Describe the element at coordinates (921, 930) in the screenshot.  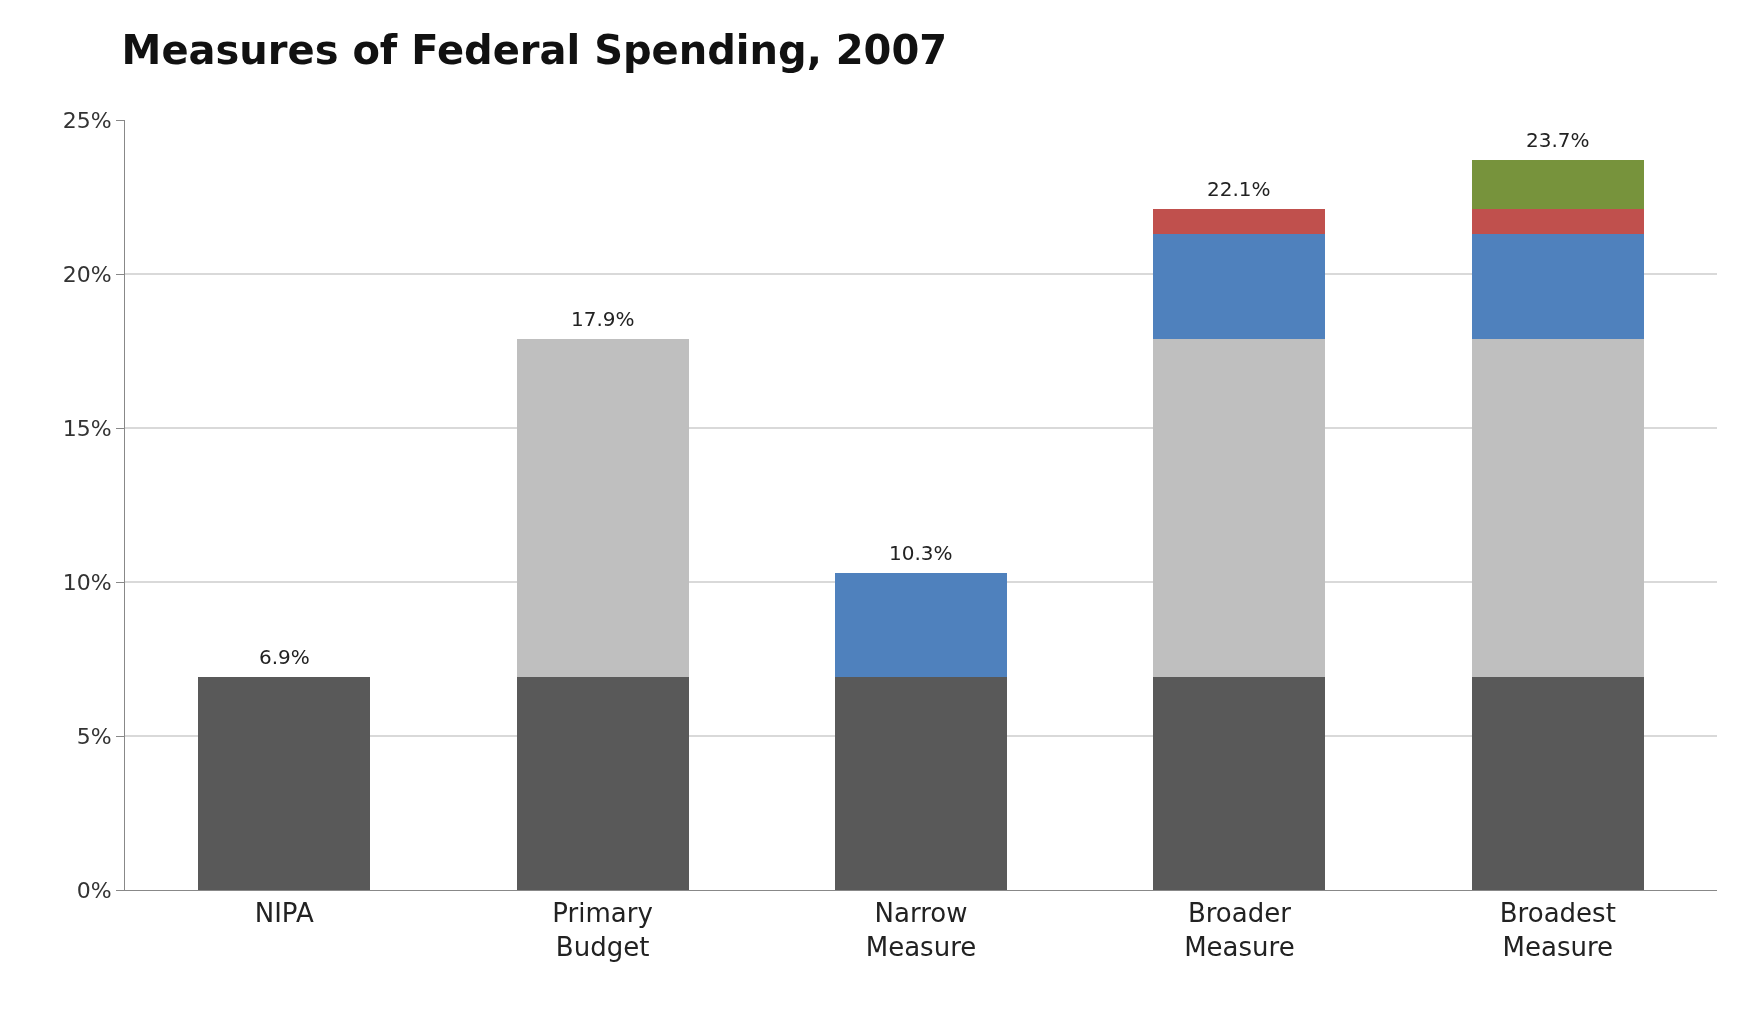
I see `x-tick-label: Narrow Measure` at that location.